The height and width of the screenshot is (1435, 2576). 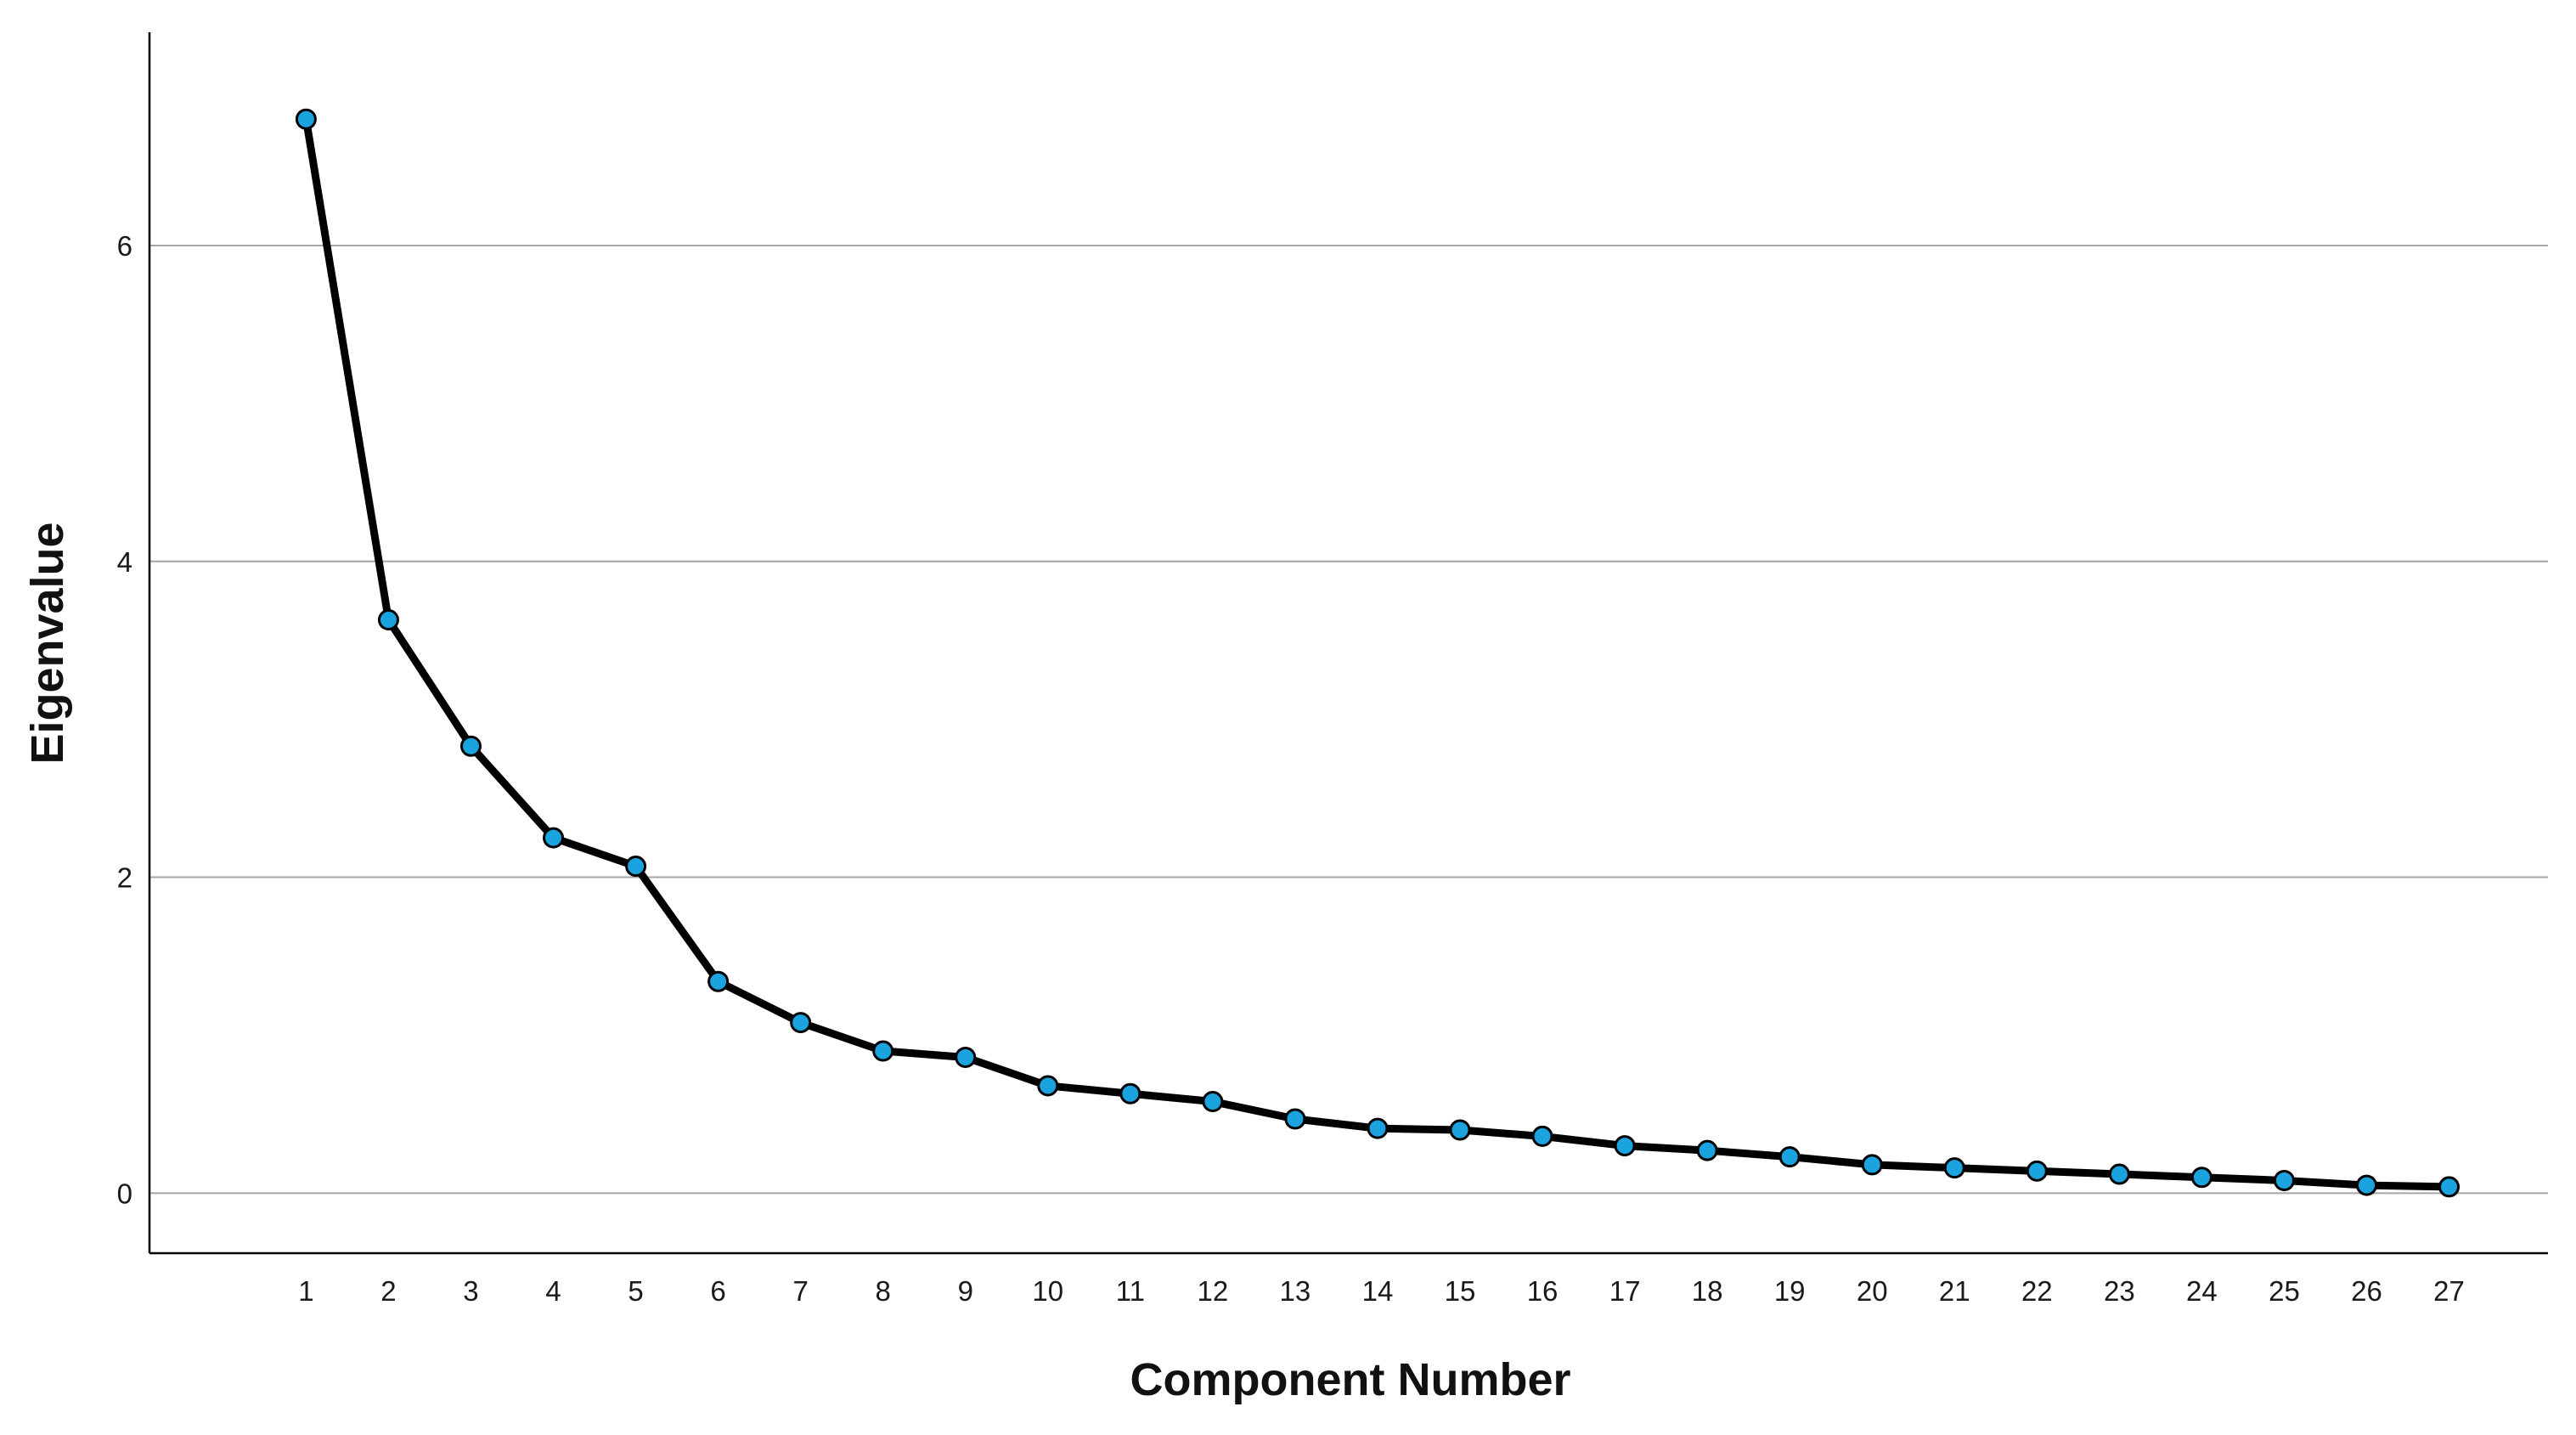 I want to click on x-axis-title: Component Number, so click(x=1350, y=1379).